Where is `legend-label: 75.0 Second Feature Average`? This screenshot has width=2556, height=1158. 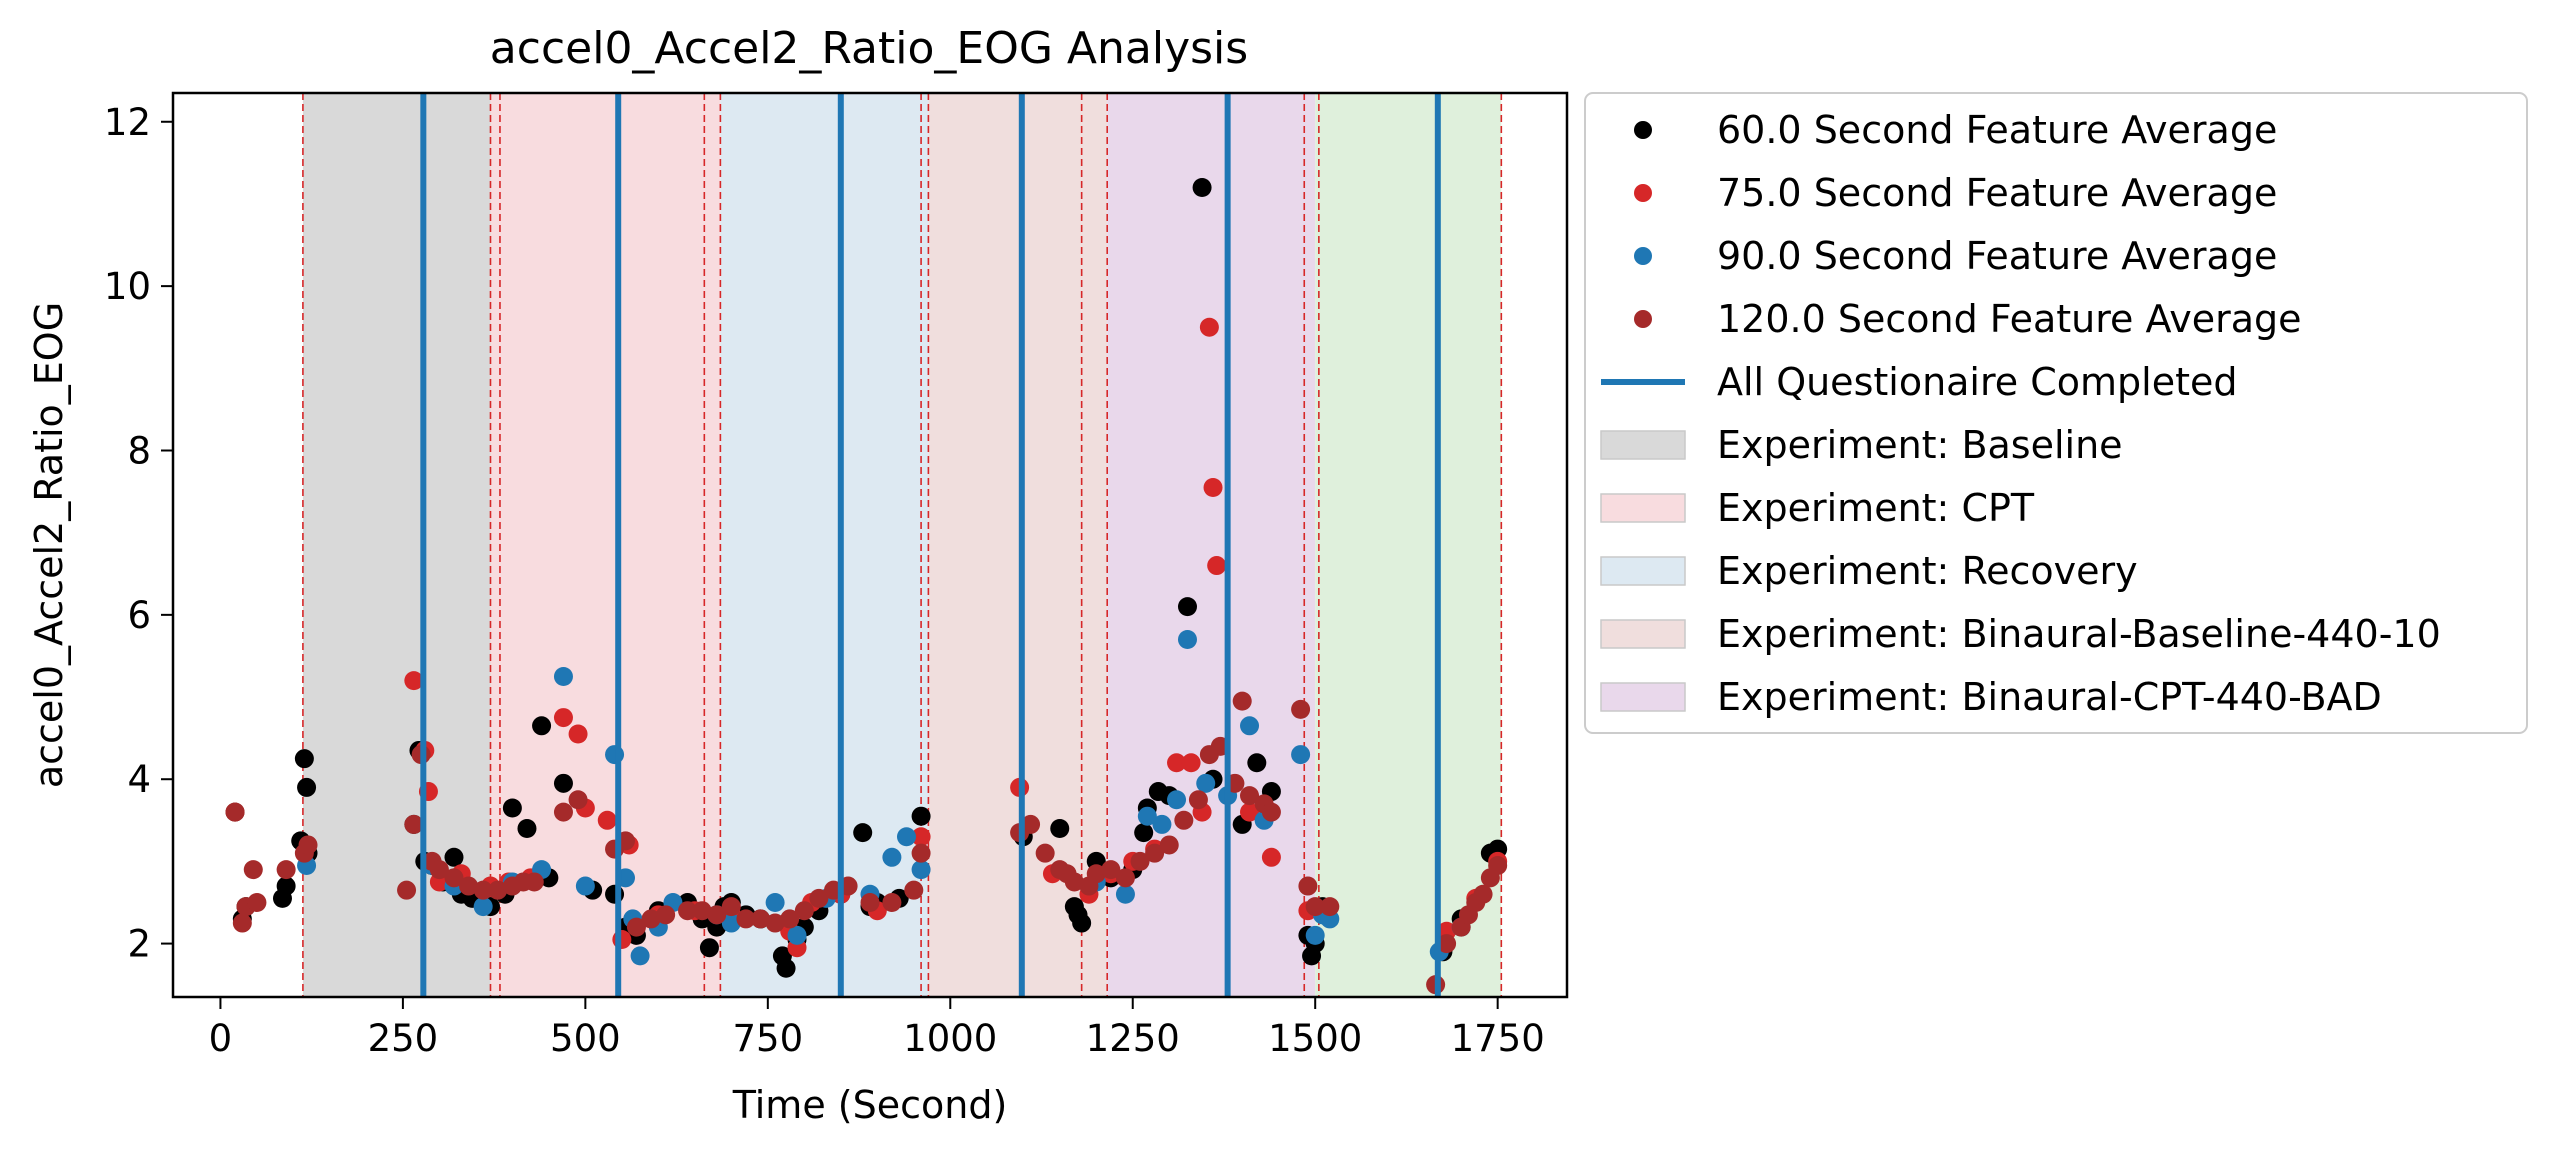 legend-label: 75.0 Second Feature Average is located at coordinates (1997, 193).